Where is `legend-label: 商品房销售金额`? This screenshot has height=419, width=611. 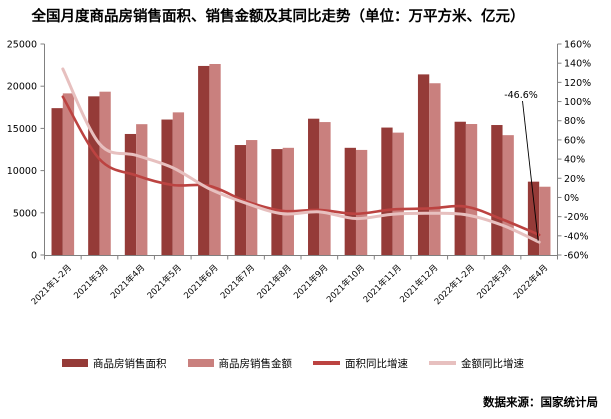 legend-label: 商品房销售金额 is located at coordinates (255, 363).